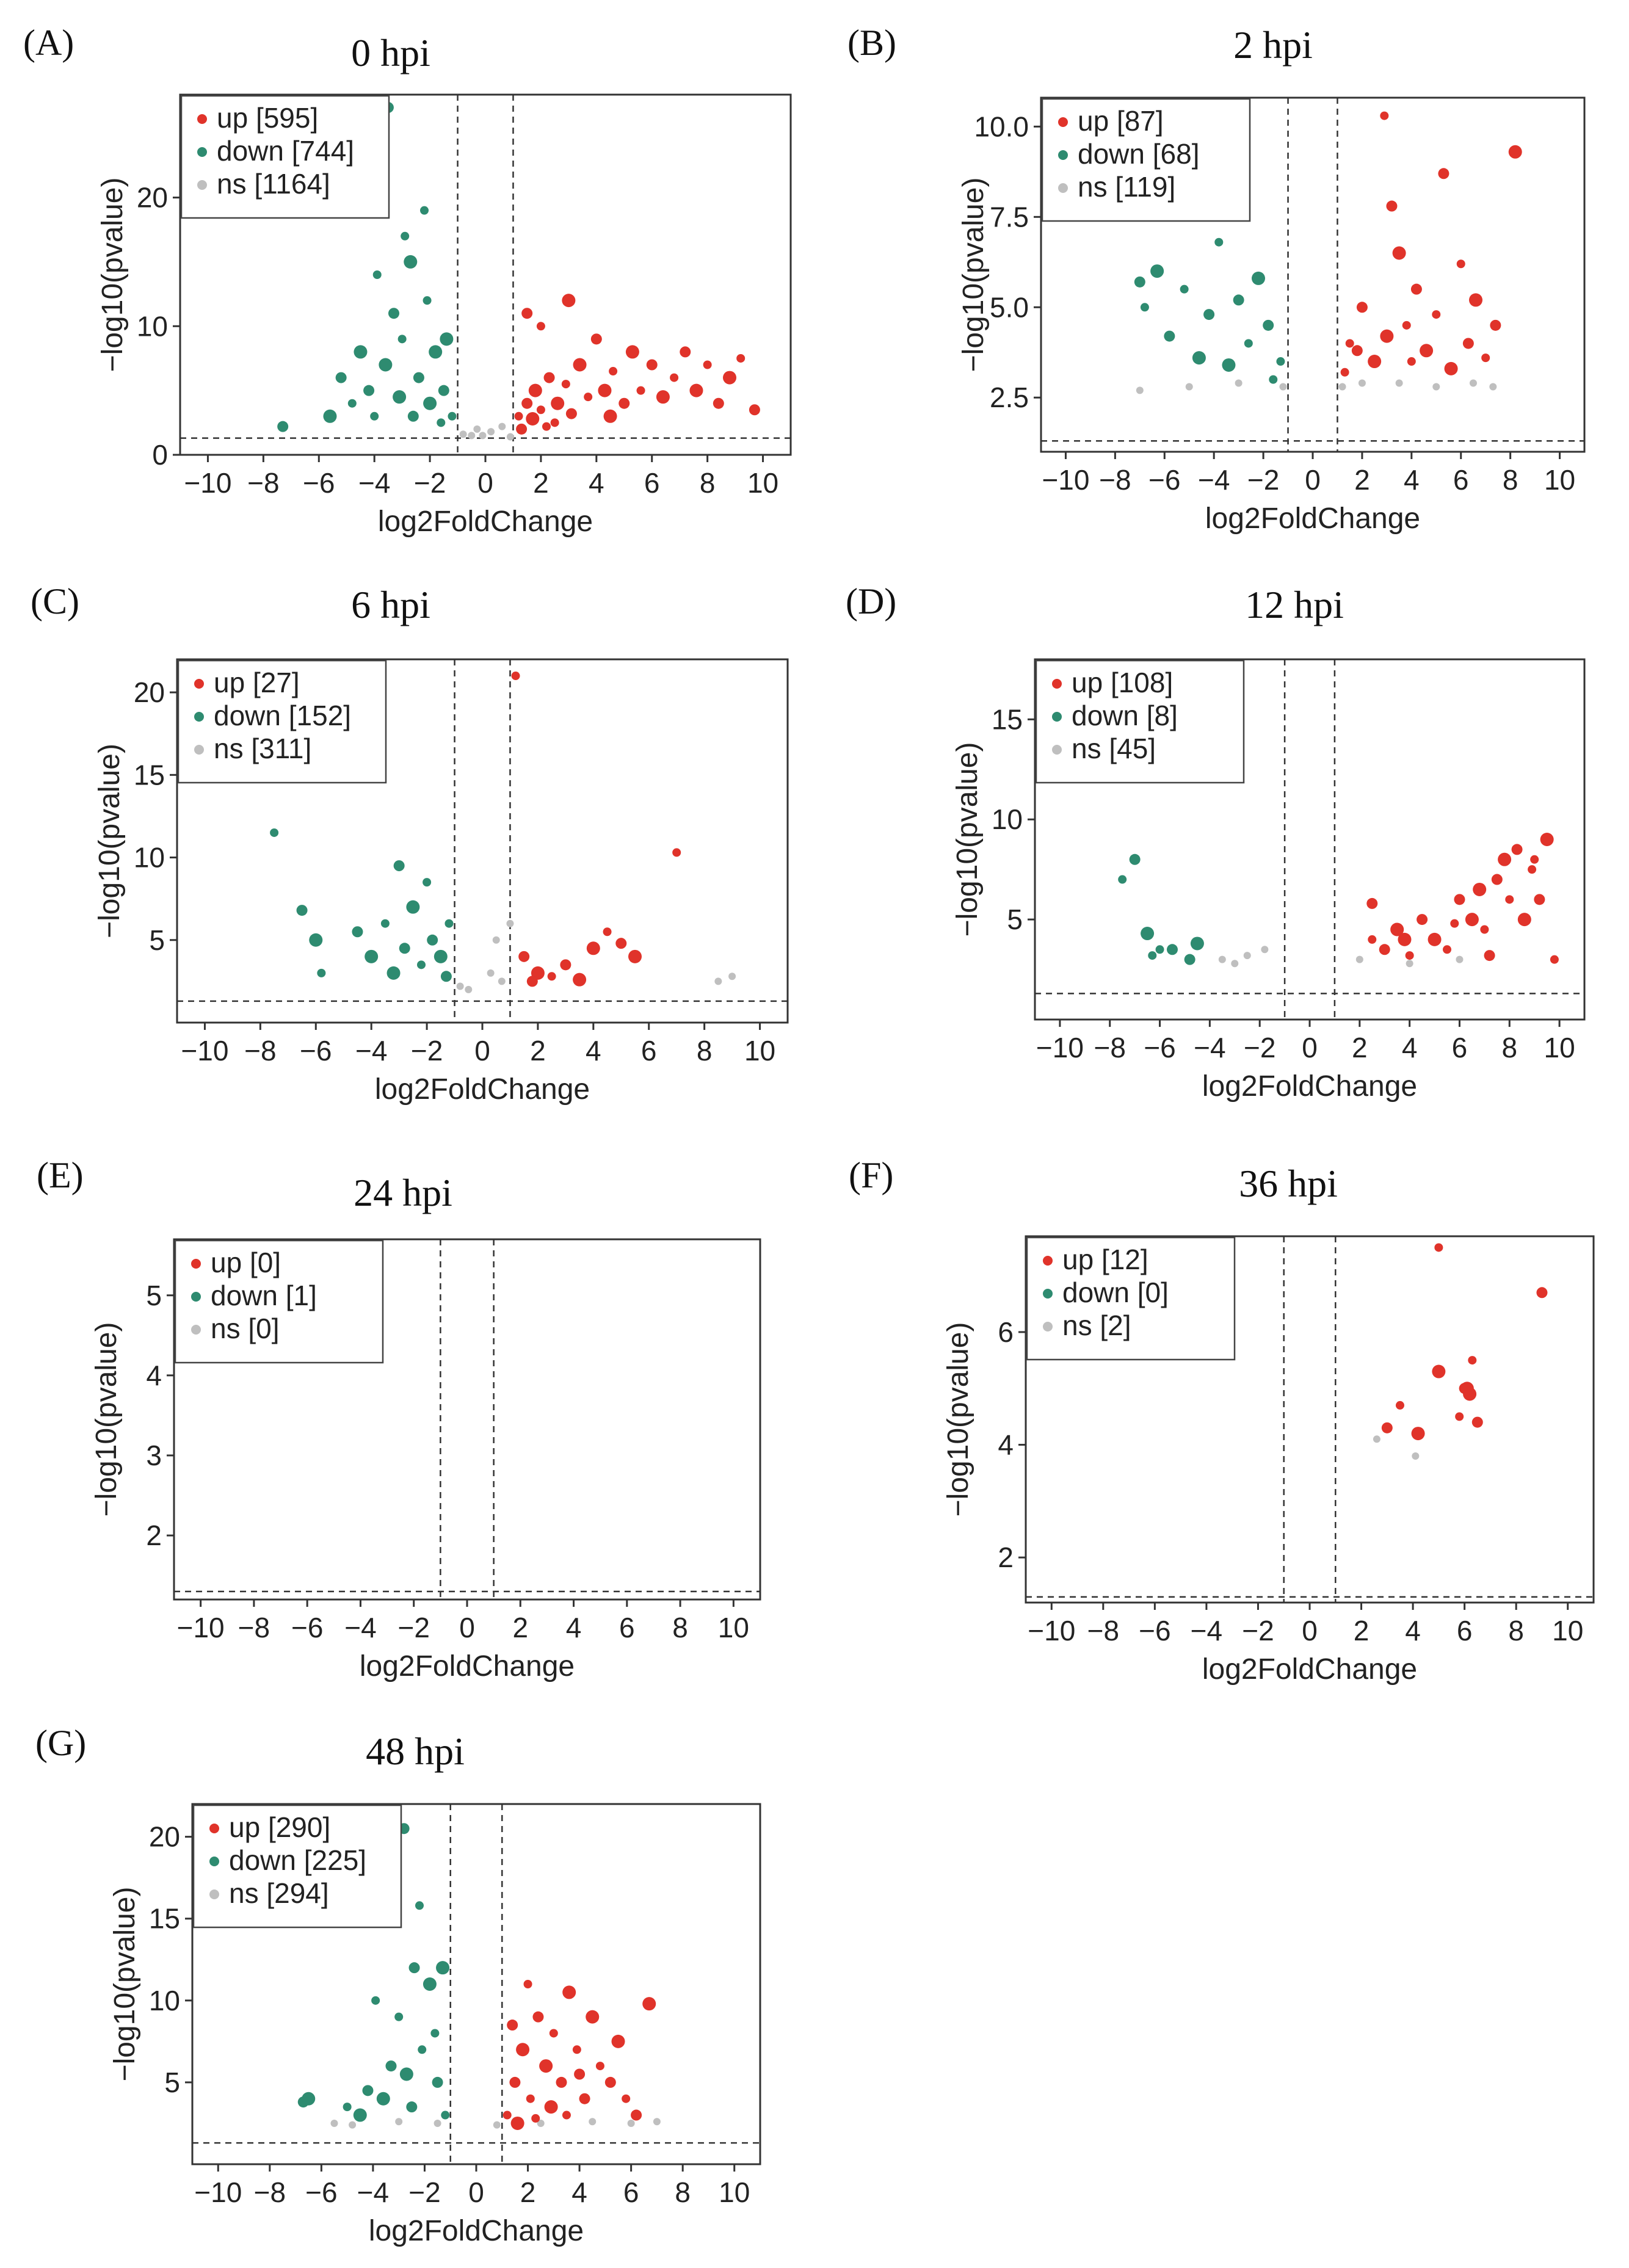 The height and width of the screenshot is (2268, 1629). What do you see at coordinates (149, 858) in the screenshot?
I see `y-tick-label: 10` at bounding box center [149, 858].